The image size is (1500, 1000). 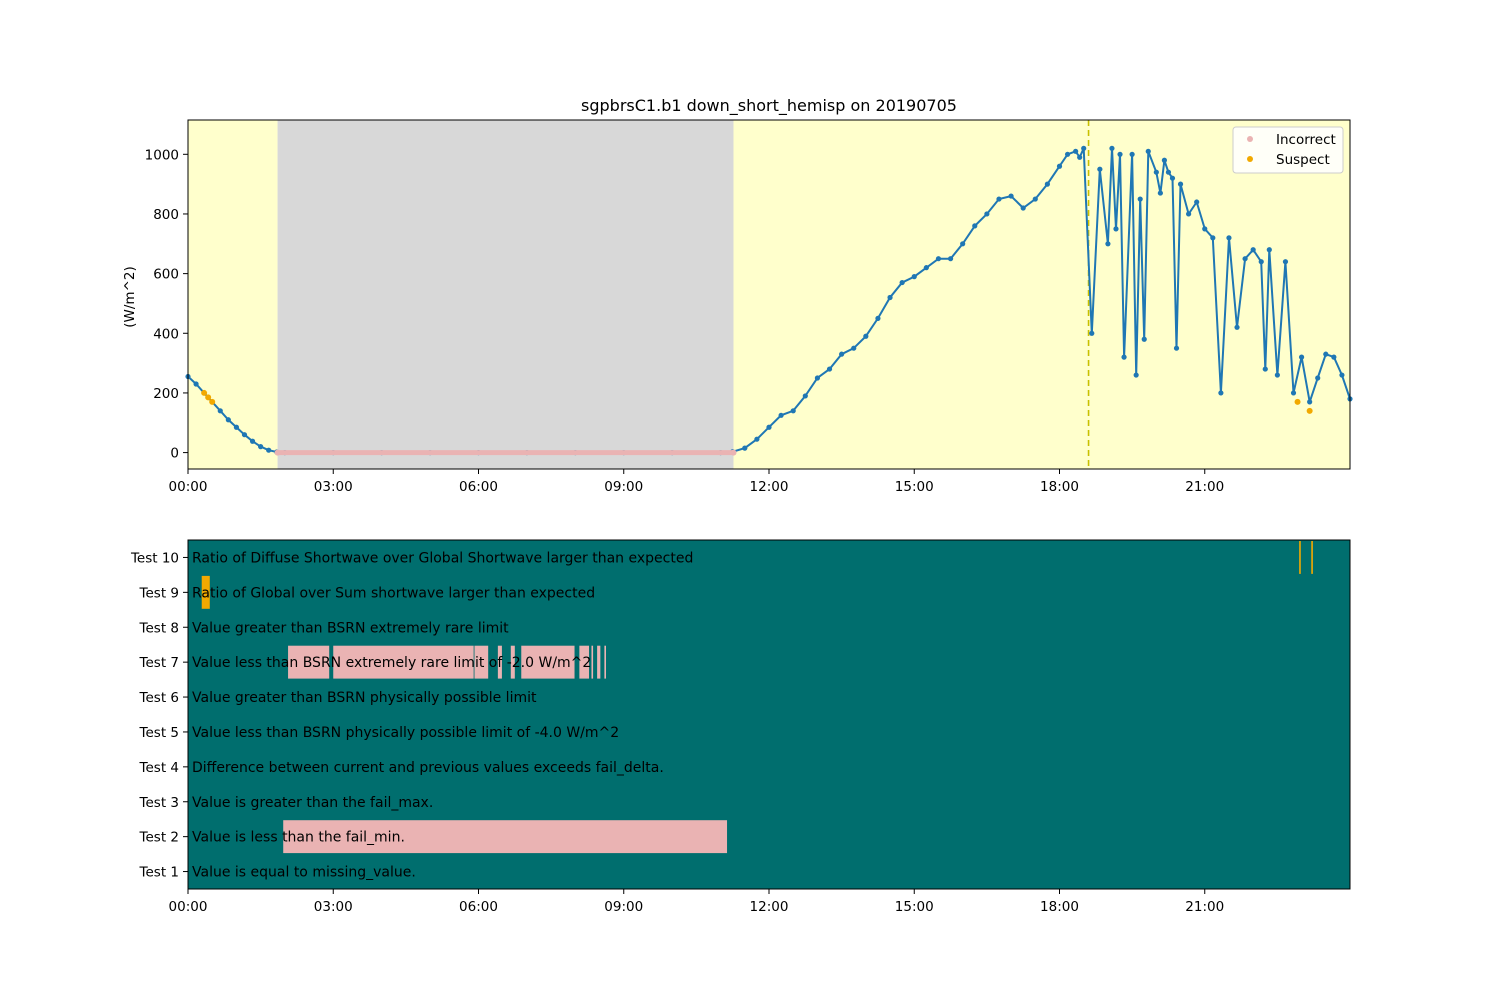 What do you see at coordinates (159, 733) in the screenshot?
I see `row-tick-label: Test 5` at bounding box center [159, 733].